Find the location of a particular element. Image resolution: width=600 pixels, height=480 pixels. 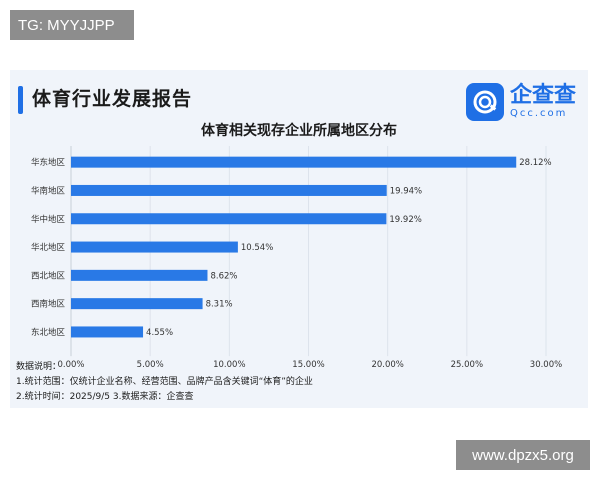

data-label: 8.31% is located at coordinates (219, 305).